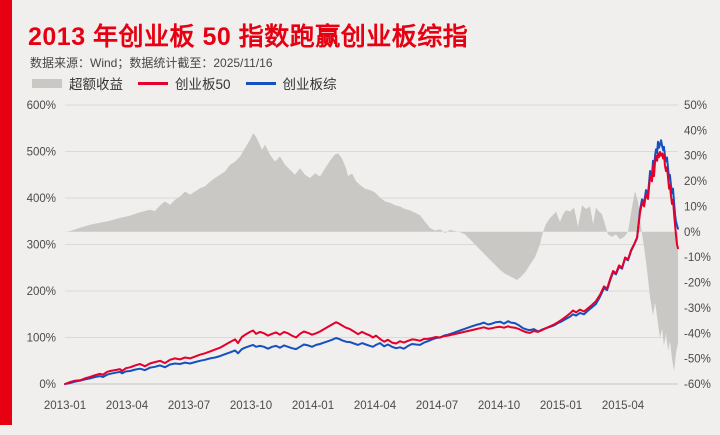 Image resolution: width=720 pixels, height=435 pixels. I want to click on y-axis-right-label: 40%, so click(695, 131).